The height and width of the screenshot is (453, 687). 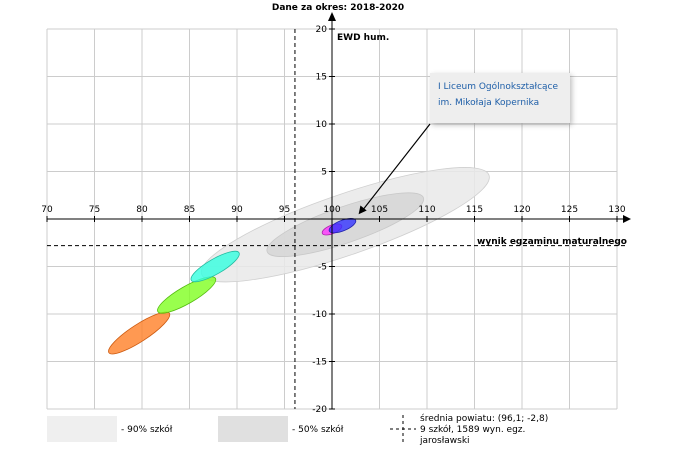 What do you see at coordinates (342, 226) in the screenshot?
I see `ellipse-school-blue` at bounding box center [342, 226].